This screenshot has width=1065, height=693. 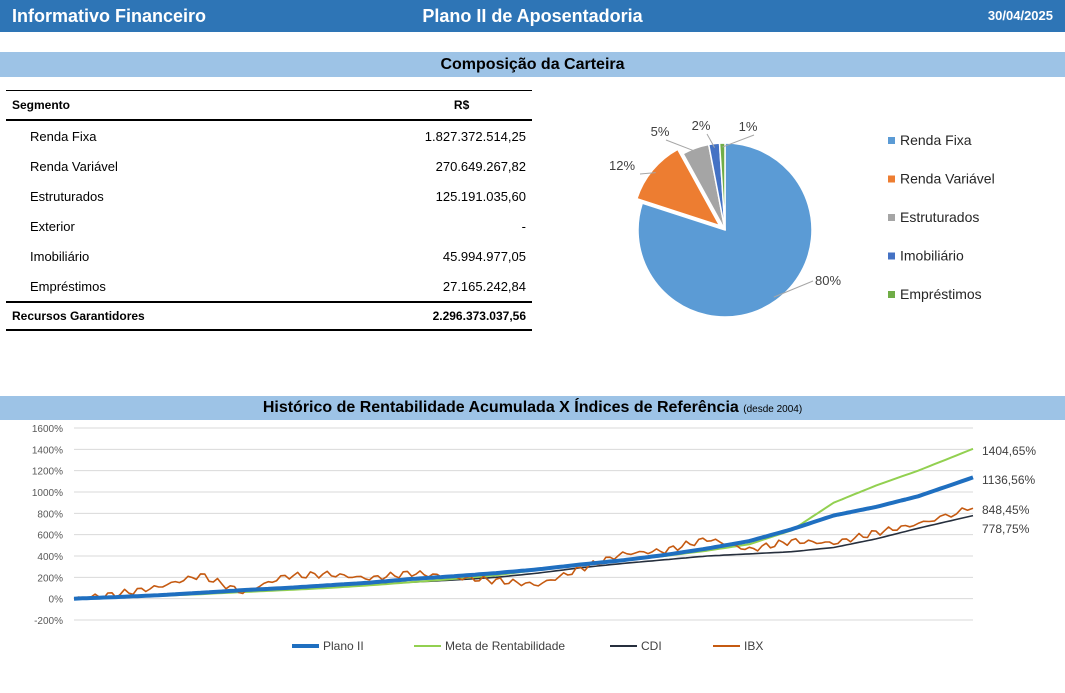 What do you see at coordinates (941, 294) in the screenshot?
I see `legend-label: Empréstimos` at bounding box center [941, 294].